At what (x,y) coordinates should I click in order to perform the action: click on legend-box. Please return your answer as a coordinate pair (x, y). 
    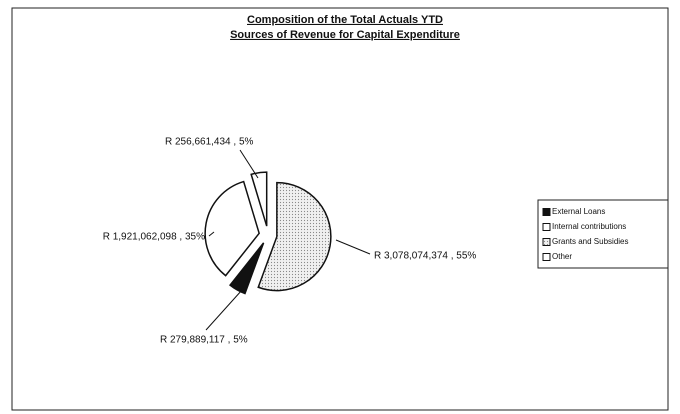
    Looking at the image, I should click on (603, 234).